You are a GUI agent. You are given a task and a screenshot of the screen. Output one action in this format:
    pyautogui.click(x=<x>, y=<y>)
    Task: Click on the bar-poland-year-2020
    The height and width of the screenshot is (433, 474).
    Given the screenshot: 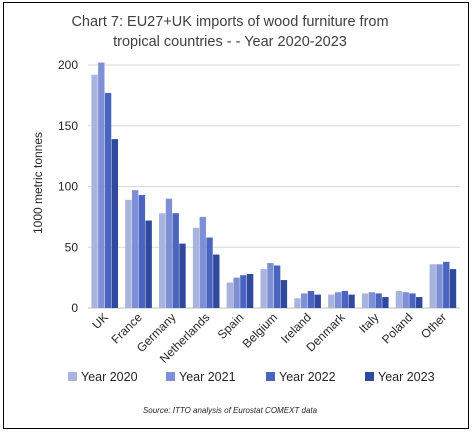 What is the action you would take?
    pyautogui.click(x=399, y=299)
    